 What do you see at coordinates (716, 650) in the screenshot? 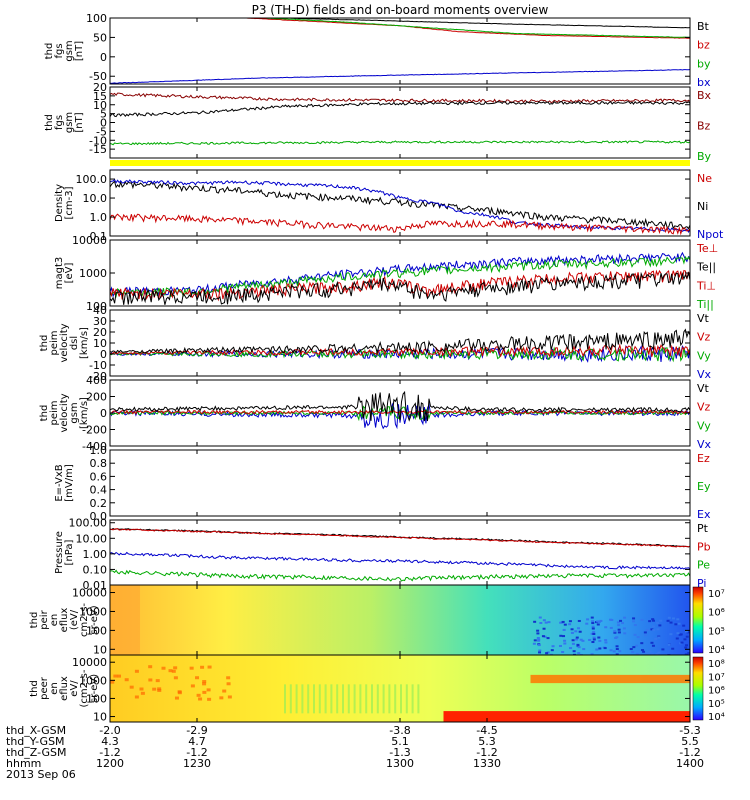
I see `colorbar-tick-label: 10⁴` at bounding box center [716, 650].